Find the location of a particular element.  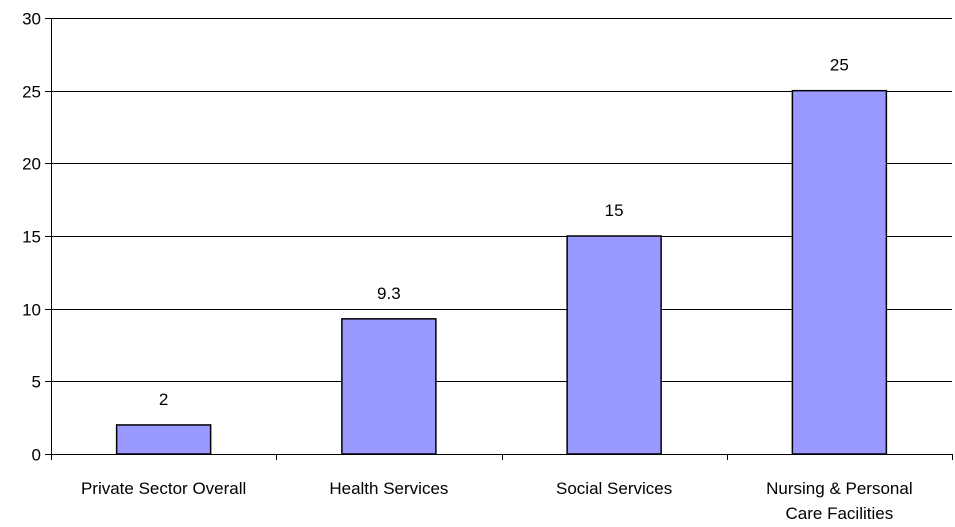

y-tick-label: 10 is located at coordinates (31, 310).